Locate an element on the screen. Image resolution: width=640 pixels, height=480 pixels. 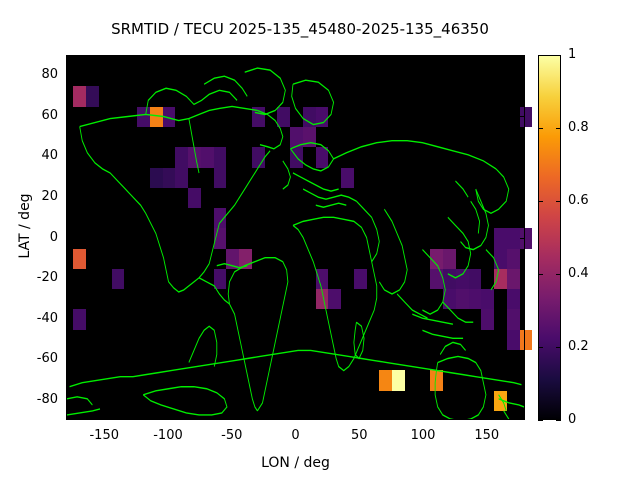
colorbar-tick-label: 0.2 is located at coordinates (578, 346).